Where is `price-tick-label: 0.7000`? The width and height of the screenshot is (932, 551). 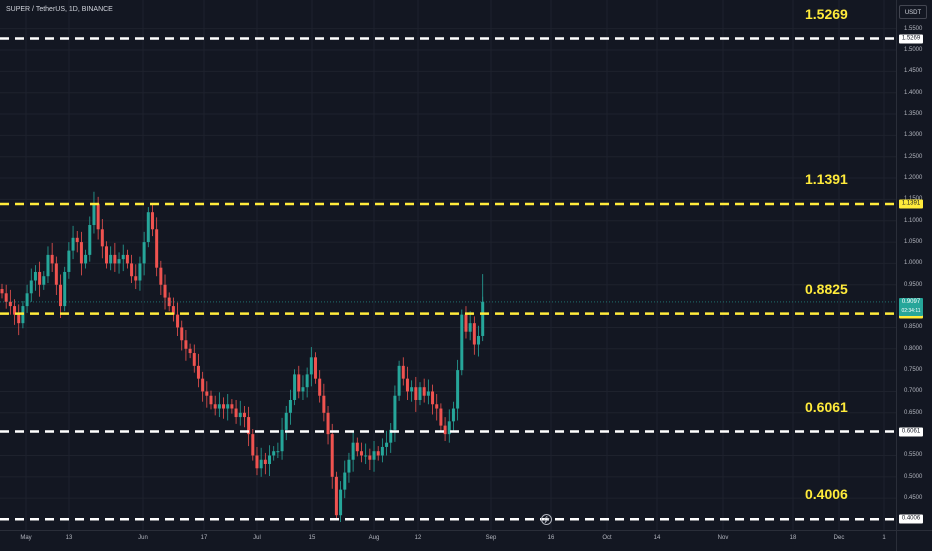 price-tick-label: 0.7000 is located at coordinates (913, 391).